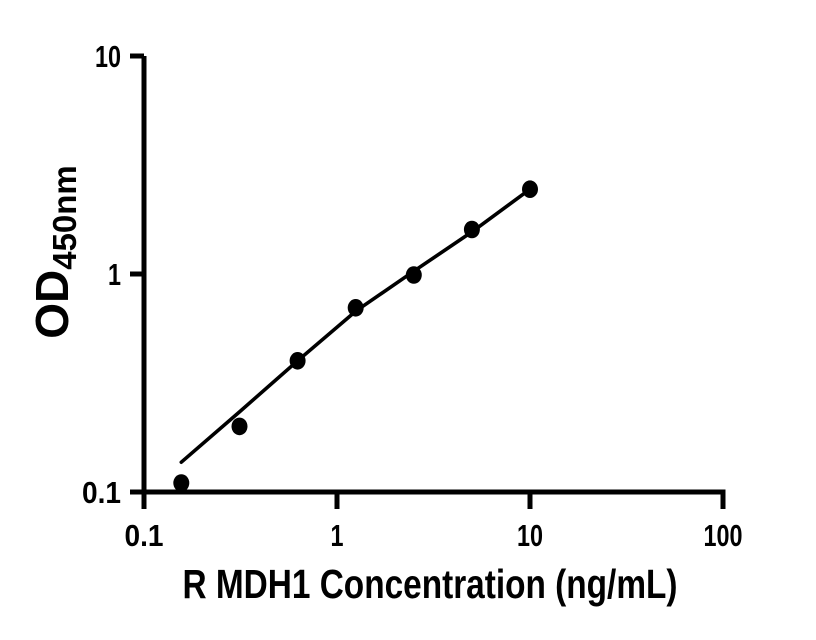 This screenshot has height=640, width=816. Describe the element at coordinates (101, 492) in the screenshot. I see `y-tick-label: 0.1` at that location.